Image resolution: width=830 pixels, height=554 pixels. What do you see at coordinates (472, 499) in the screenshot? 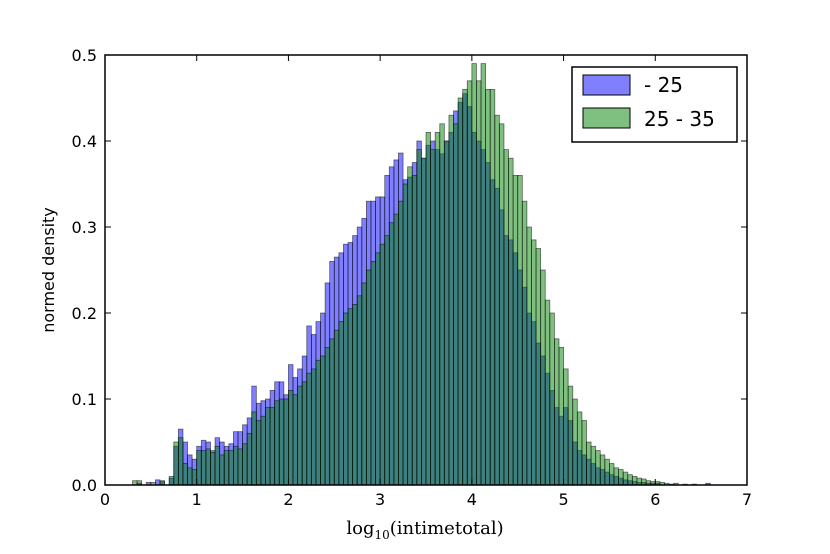
I see `x-tick-label: 4` at bounding box center [472, 499].